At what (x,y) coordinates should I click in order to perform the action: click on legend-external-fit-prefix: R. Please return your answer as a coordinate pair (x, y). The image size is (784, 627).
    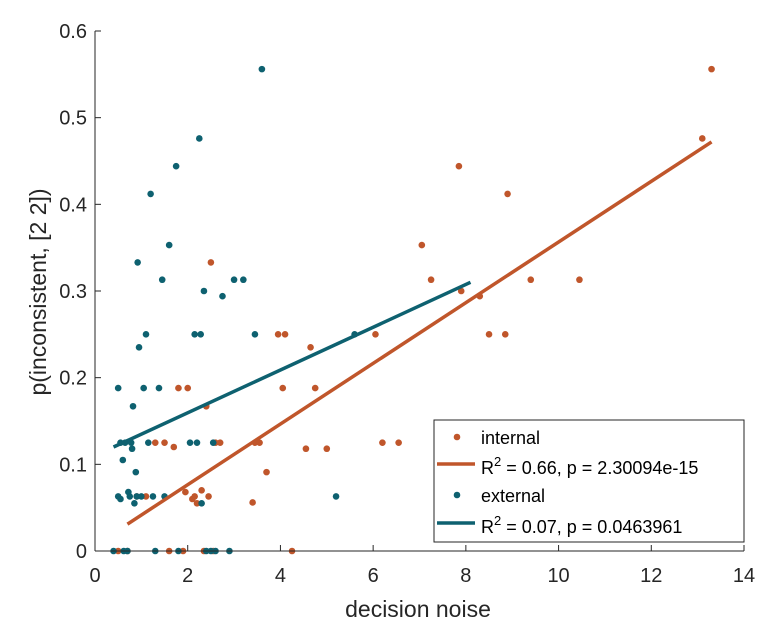
    Looking at the image, I should click on (487, 527).